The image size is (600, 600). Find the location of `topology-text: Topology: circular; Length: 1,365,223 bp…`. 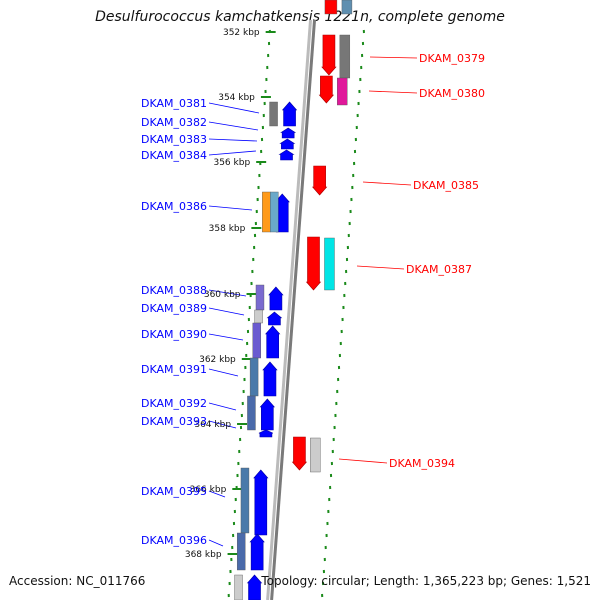

topology-text: Topology: circular; Length: 1,365,223 bp… is located at coordinates (426, 581).